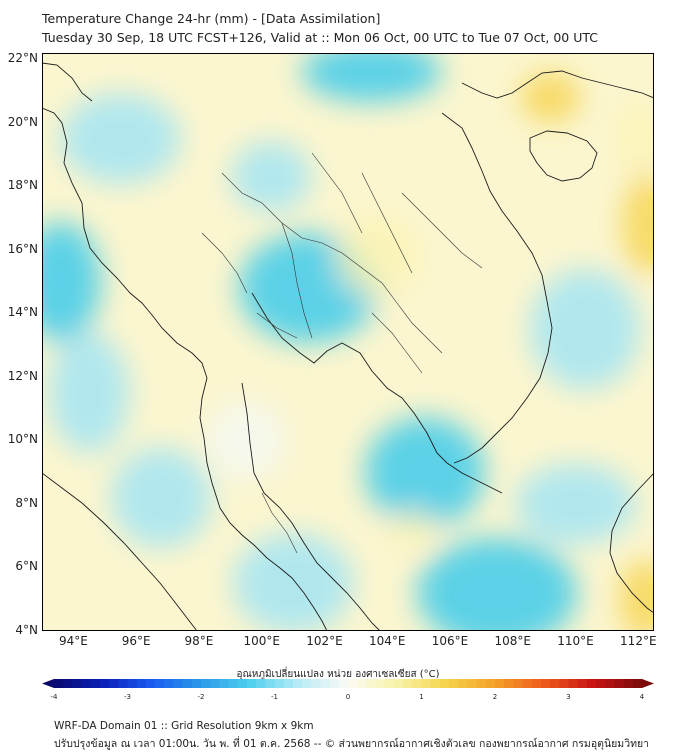 This screenshot has height=756, width=676. Describe the element at coordinates (67, 82) in the screenshot. I see `north-coast-segment` at that location.